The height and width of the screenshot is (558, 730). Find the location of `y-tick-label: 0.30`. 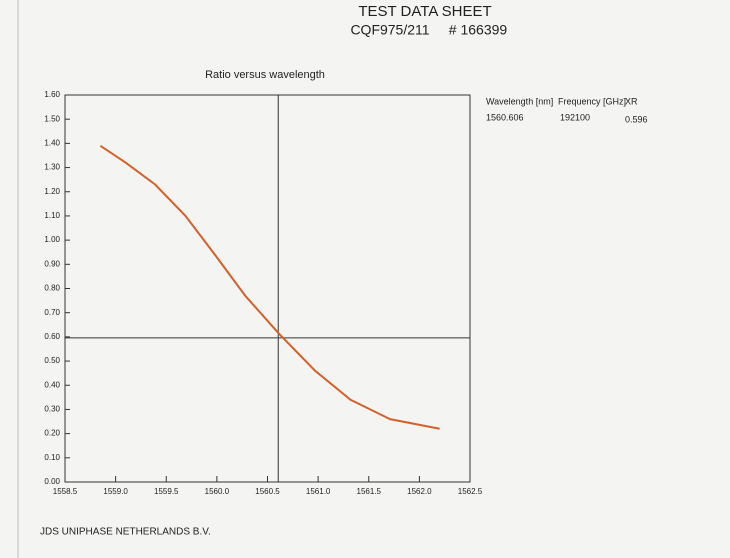

y-tick-label: 0.30 is located at coordinates (52, 409).